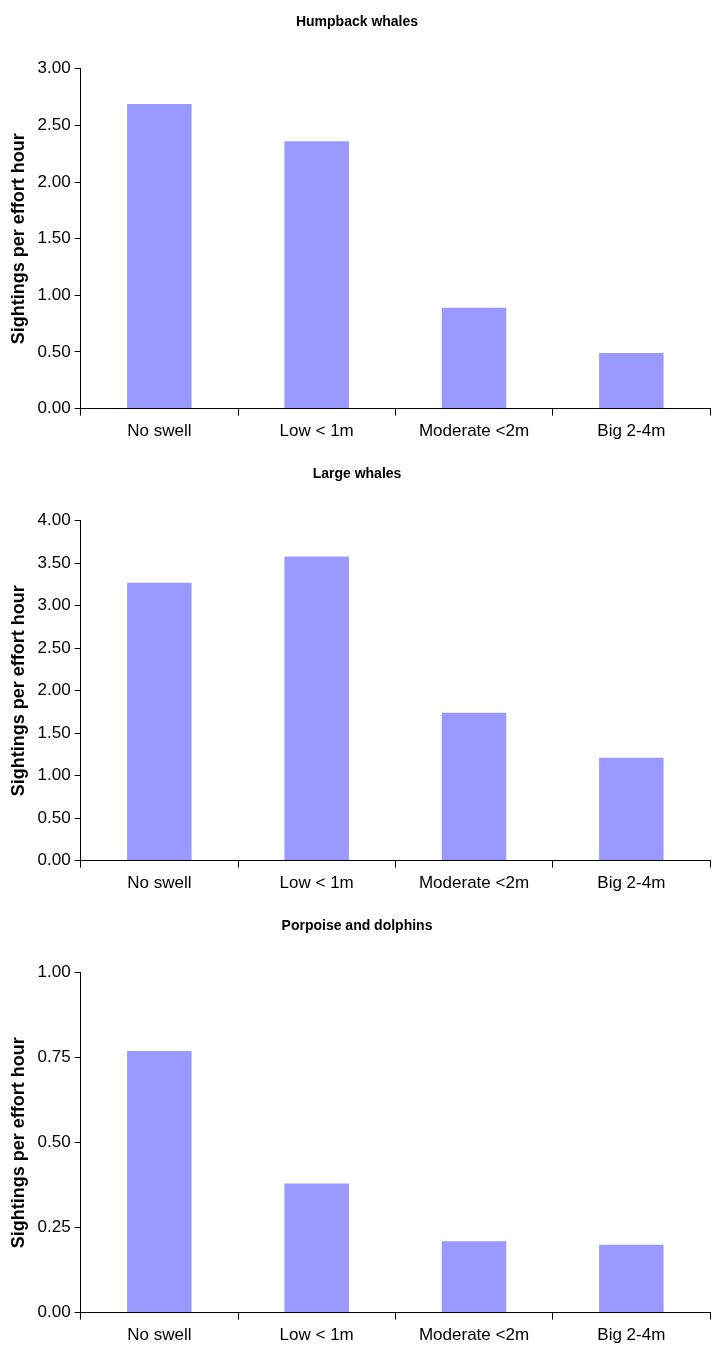 This screenshot has width=714, height=1356. I want to click on y-tick-label: 0.25, so click(54, 1227).